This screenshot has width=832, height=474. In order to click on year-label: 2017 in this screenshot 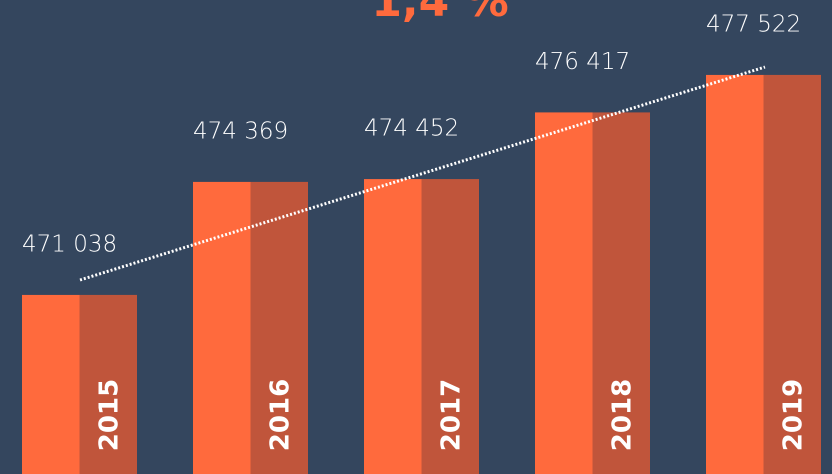, I will do `click(452, 415)`.